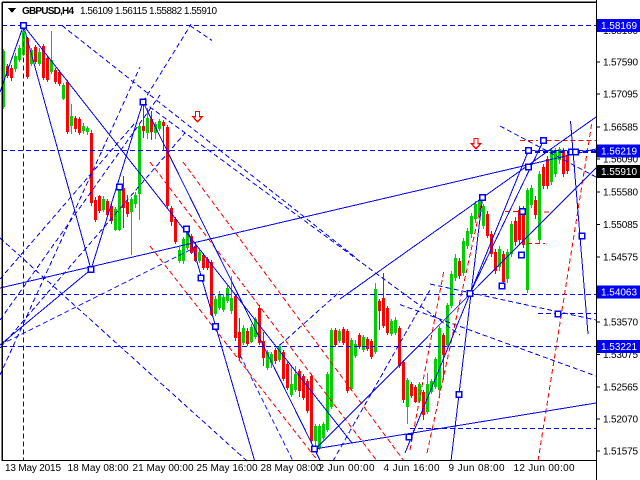  Describe the element at coordinates (412, 468) in the screenshot. I see `svg-text: 4 Jun 16:00` at that location.